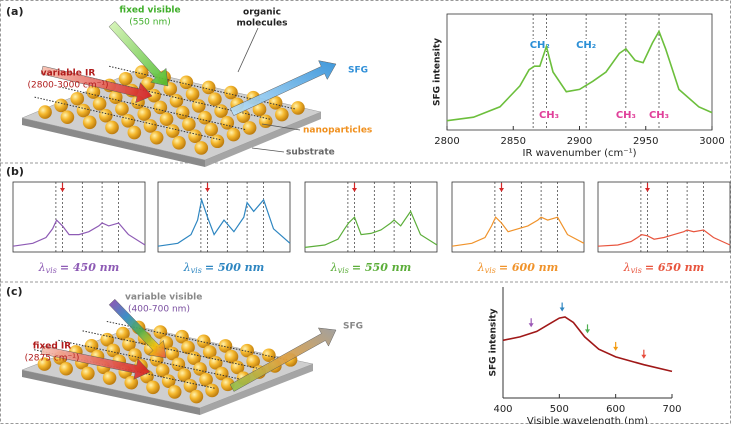 This screenshot has width=731, height=424. I want to click on y-axis-label: SFG intensity, so click(438, 72).